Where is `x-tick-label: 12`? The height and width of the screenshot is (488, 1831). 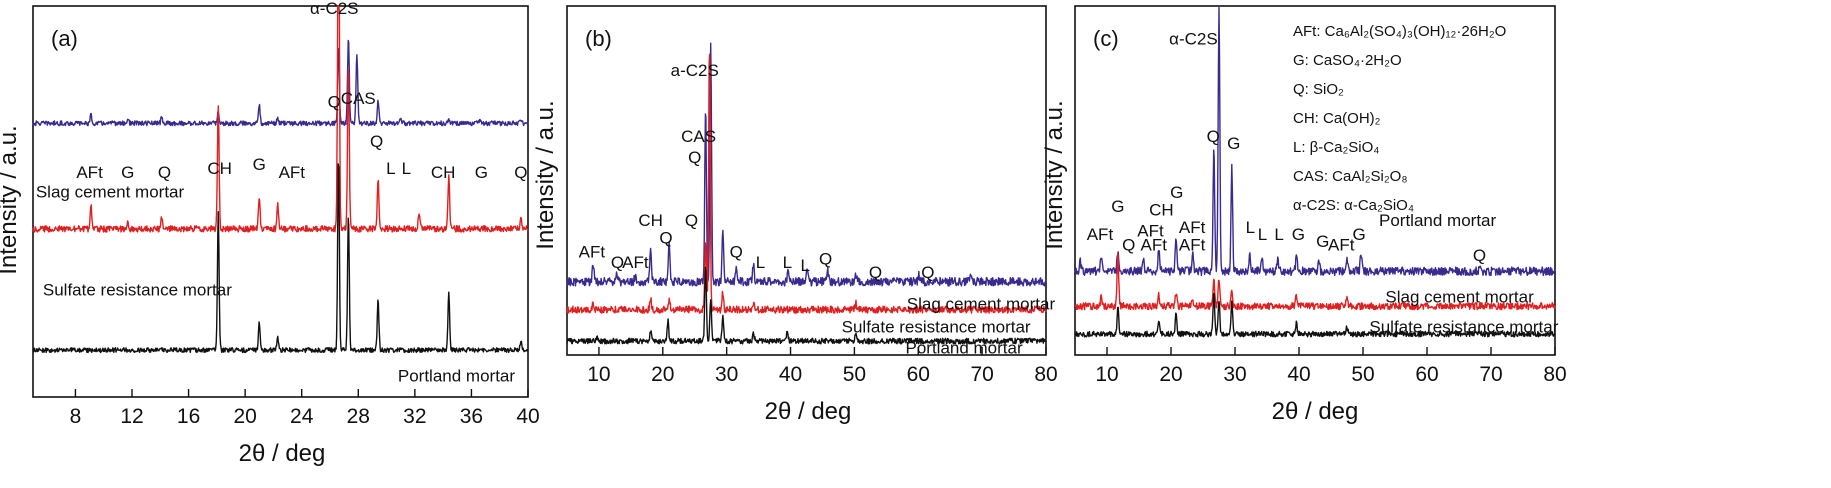 x-tick-label: 12 is located at coordinates (131, 416).